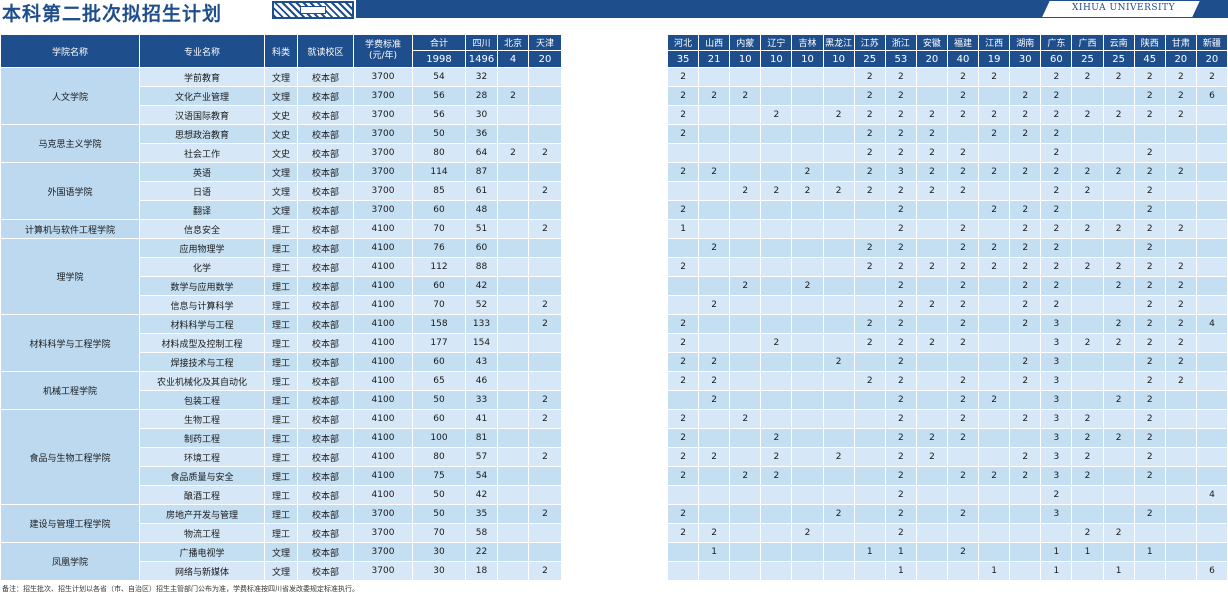 The image size is (1228, 593). I want to click on total-plan: 60, so click(439, 362).